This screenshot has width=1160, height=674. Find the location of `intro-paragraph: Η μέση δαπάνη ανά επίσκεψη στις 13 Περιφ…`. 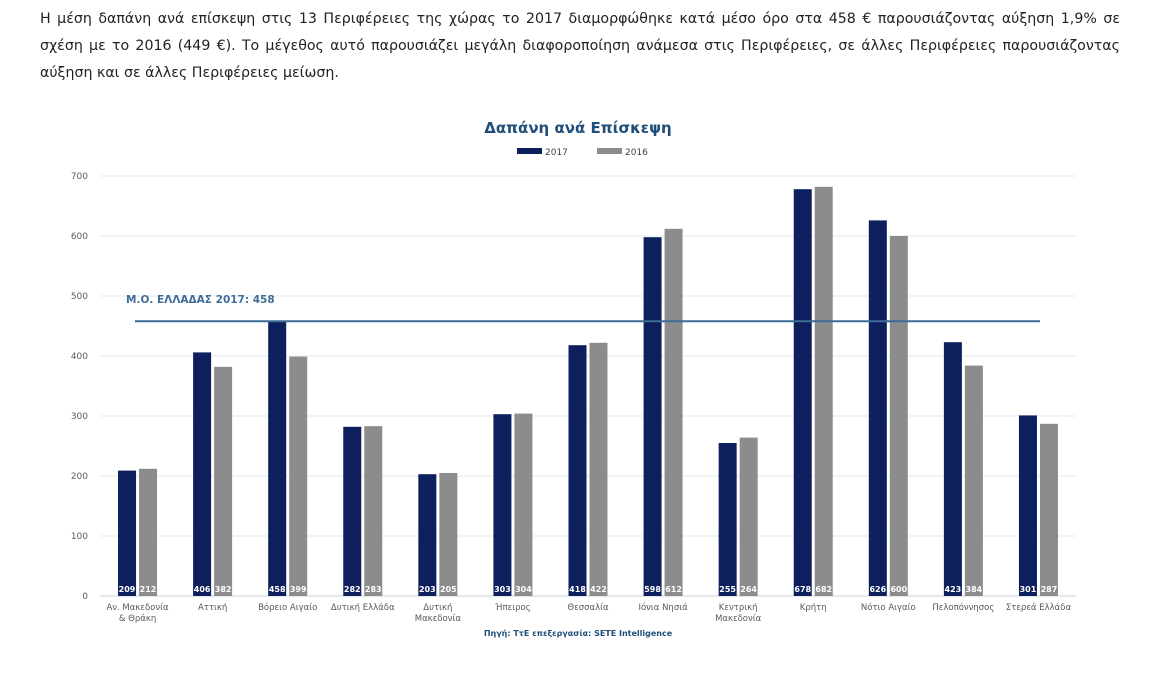

intro-paragraph: Η μέση δαπάνη ανά επίσκεψη στις 13 Περιφ… is located at coordinates (580, 46).